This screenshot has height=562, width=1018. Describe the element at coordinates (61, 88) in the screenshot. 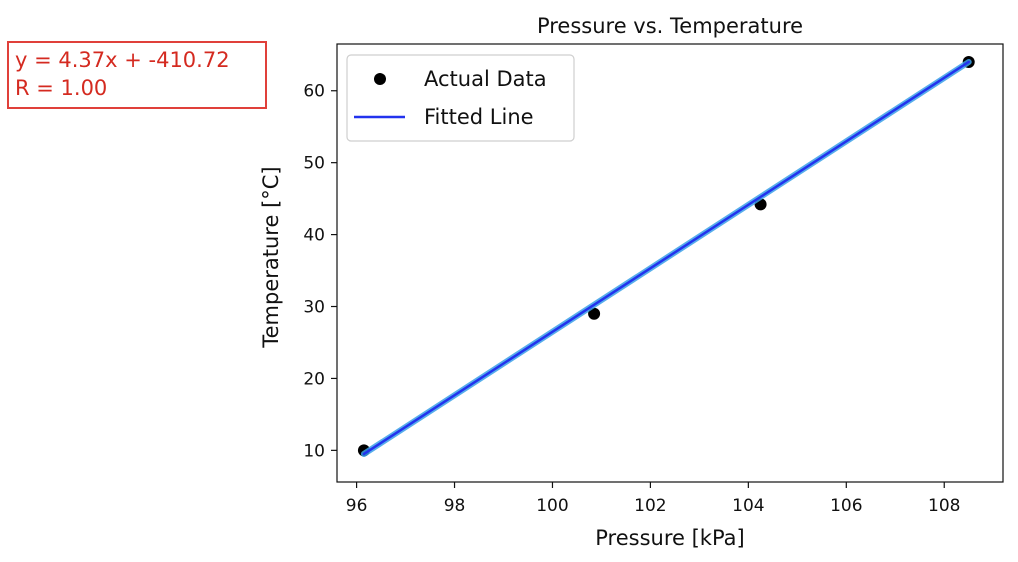

I see `fit-r-value-text: R = 1.00` at that location.